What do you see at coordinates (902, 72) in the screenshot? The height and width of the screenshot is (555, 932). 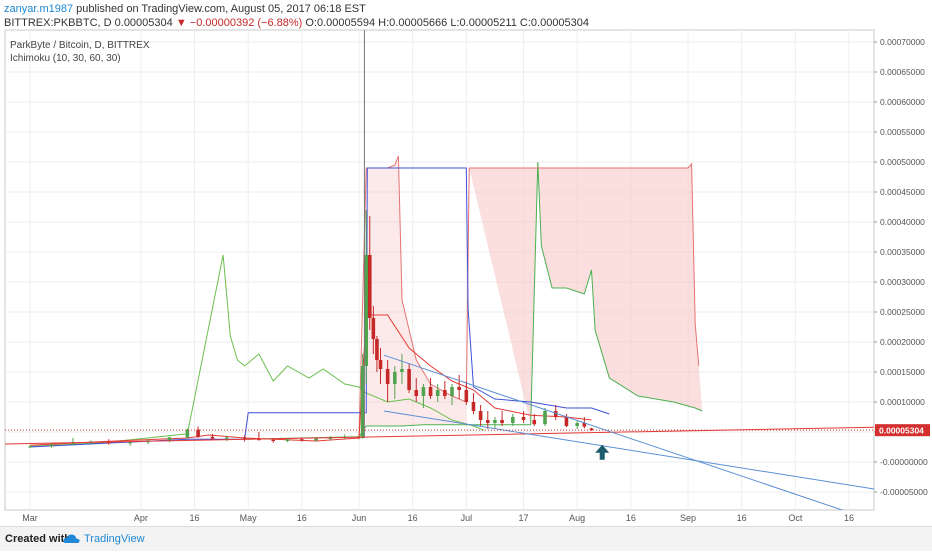 I see `y-tick-label: 0.00065000` at bounding box center [902, 72].